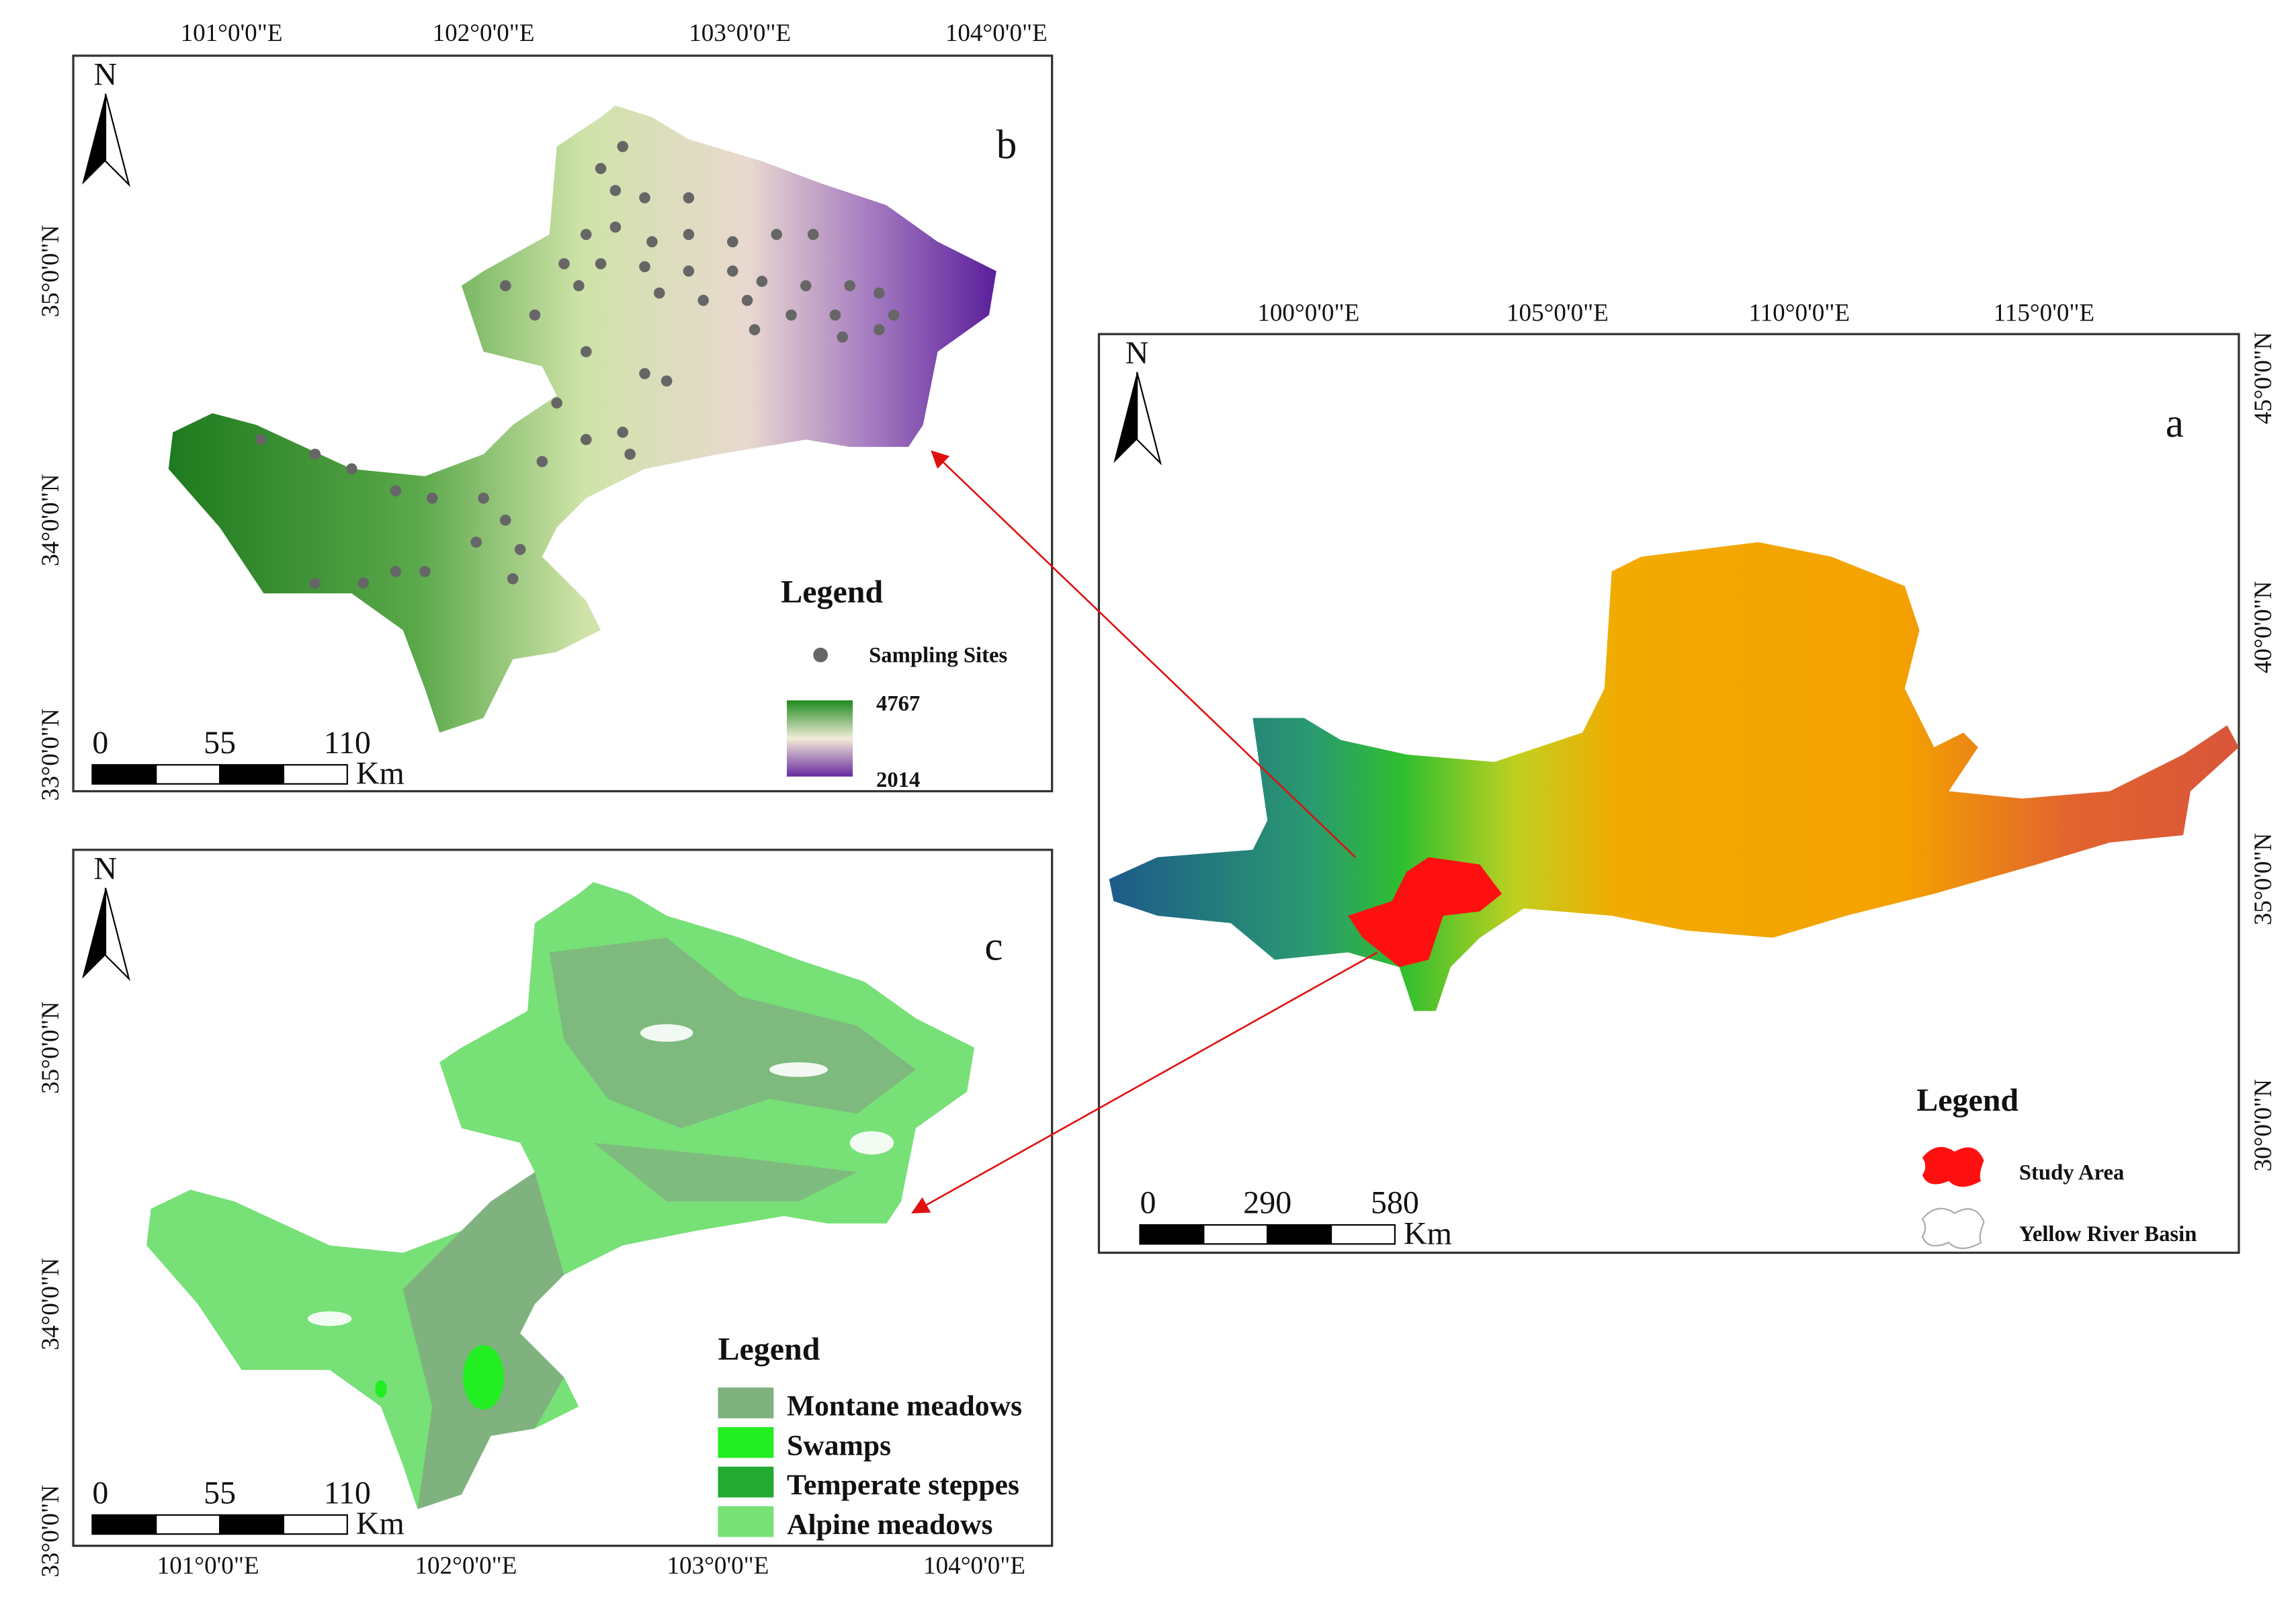 The height and width of the screenshot is (1622, 2296). I want to click on vegetation-swatches, so click(746, 1462).